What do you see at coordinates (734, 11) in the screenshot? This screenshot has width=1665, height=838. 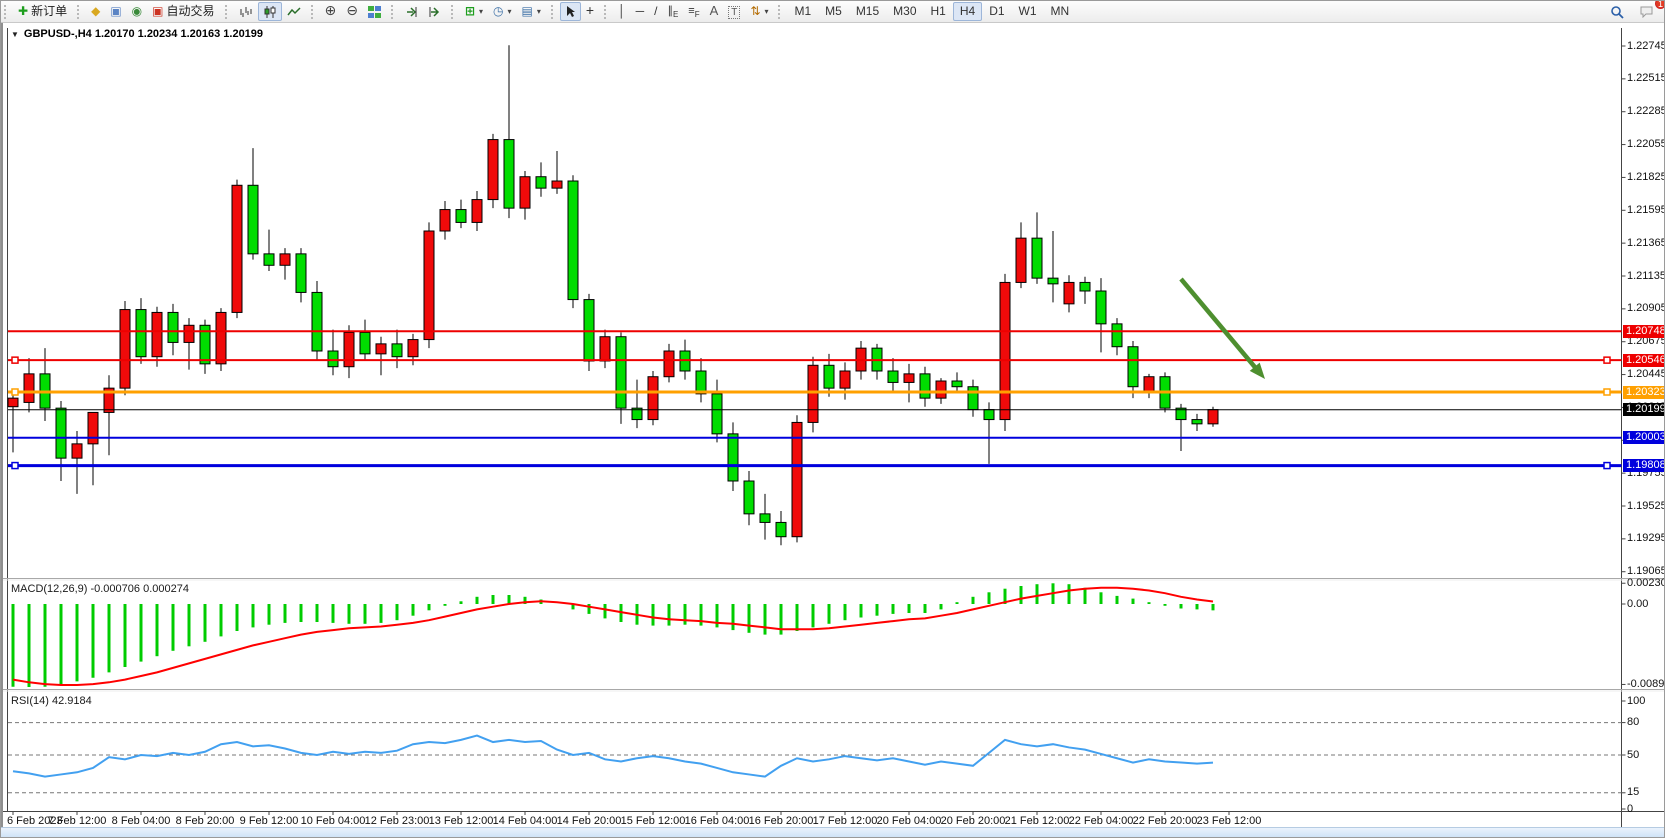 I see `label-button: T` at bounding box center [734, 11].